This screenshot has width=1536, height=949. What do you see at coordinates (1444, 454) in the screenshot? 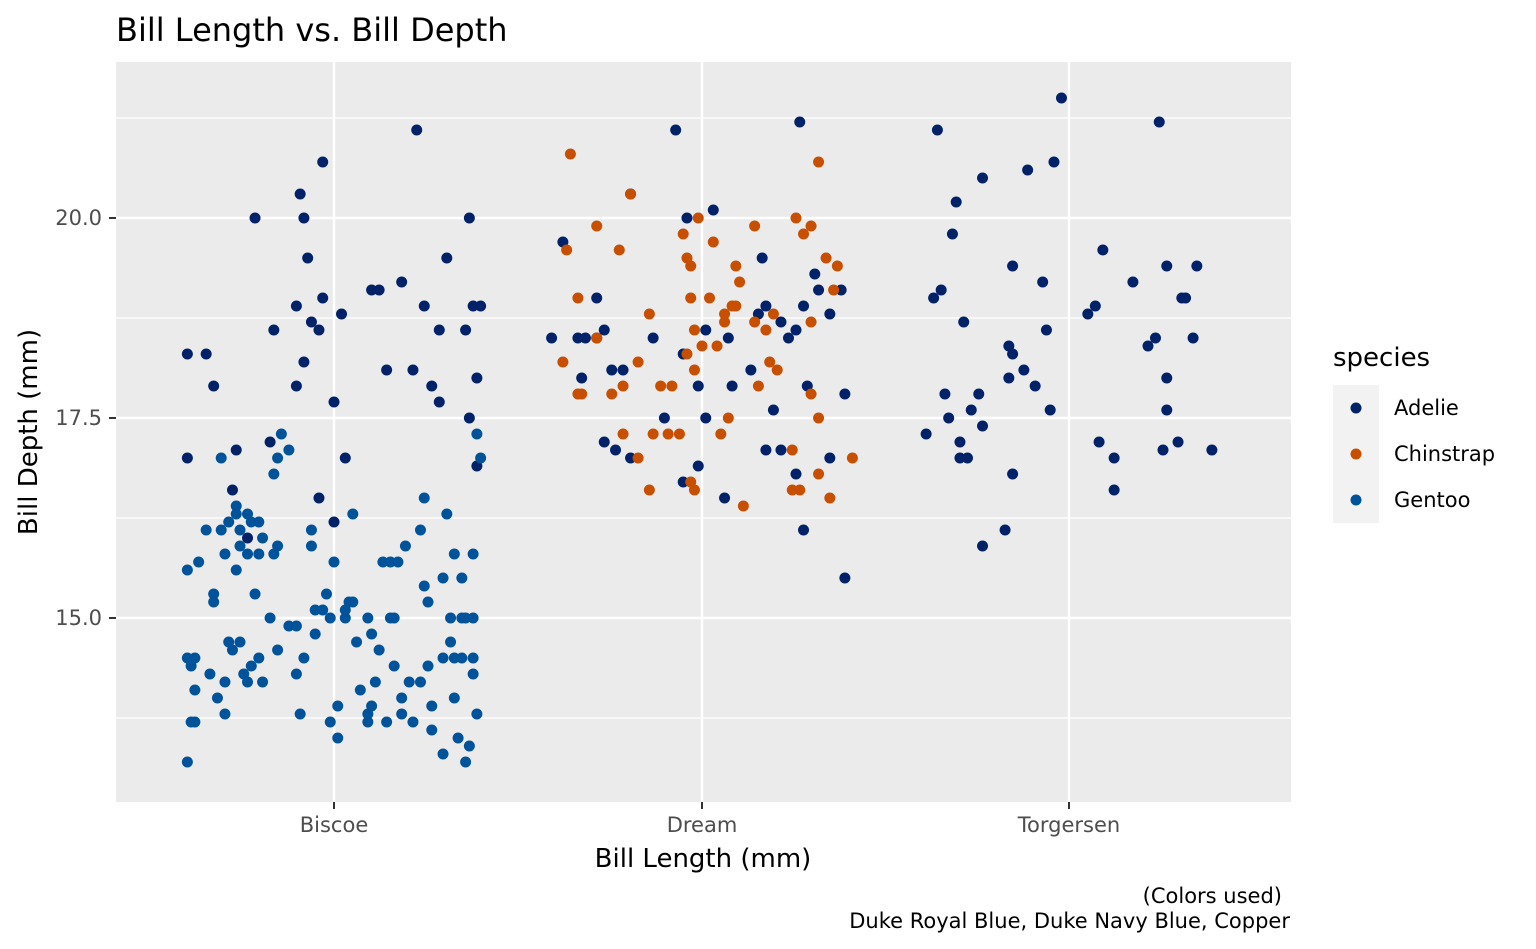
I see `legend-label-chinstrap: Chinstrap` at bounding box center [1444, 454].